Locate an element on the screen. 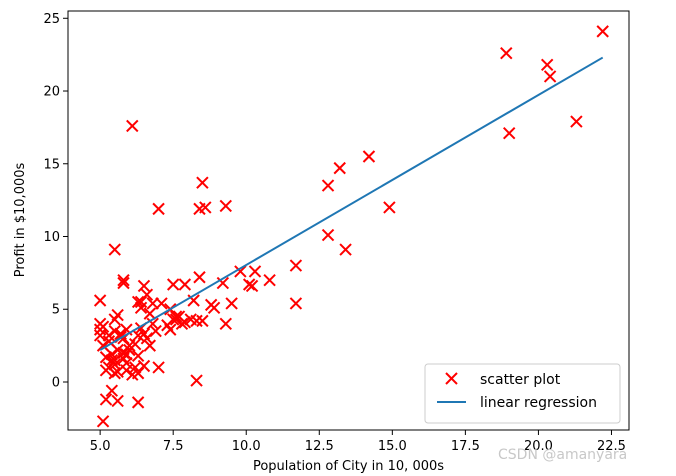 The width and height of the screenshot is (676, 476). y-tick-label: 10 is located at coordinates (51, 237).